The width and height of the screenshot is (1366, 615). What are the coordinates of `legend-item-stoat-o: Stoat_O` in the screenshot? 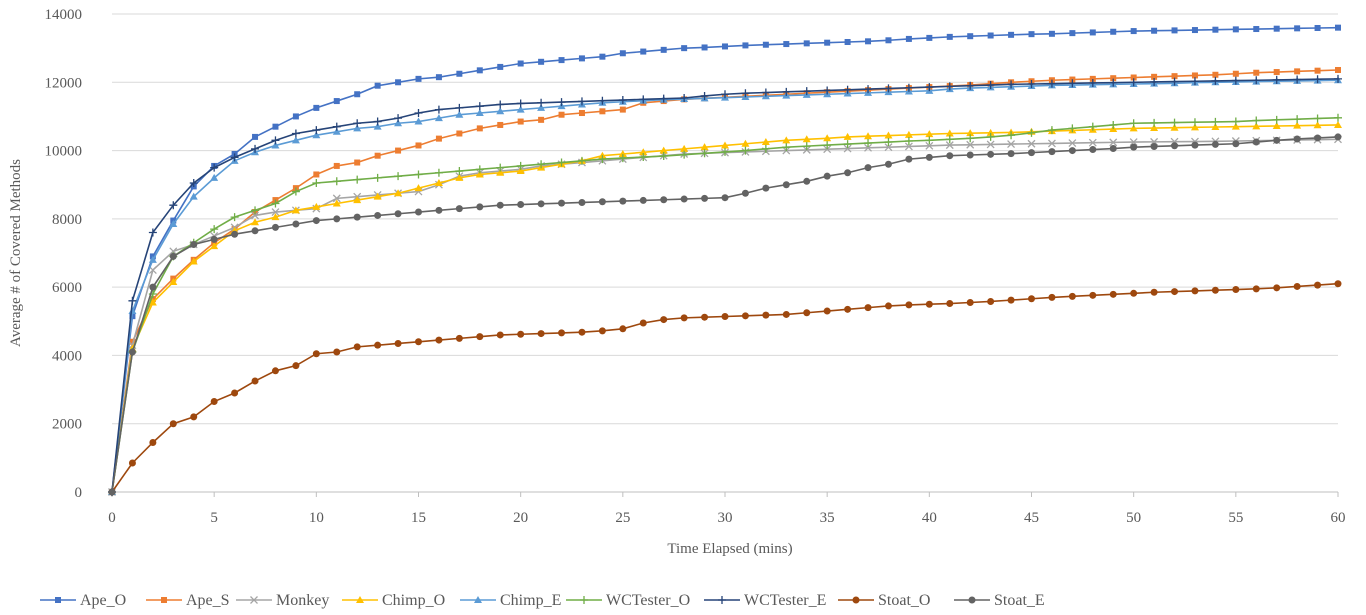 It's located at (884, 600).